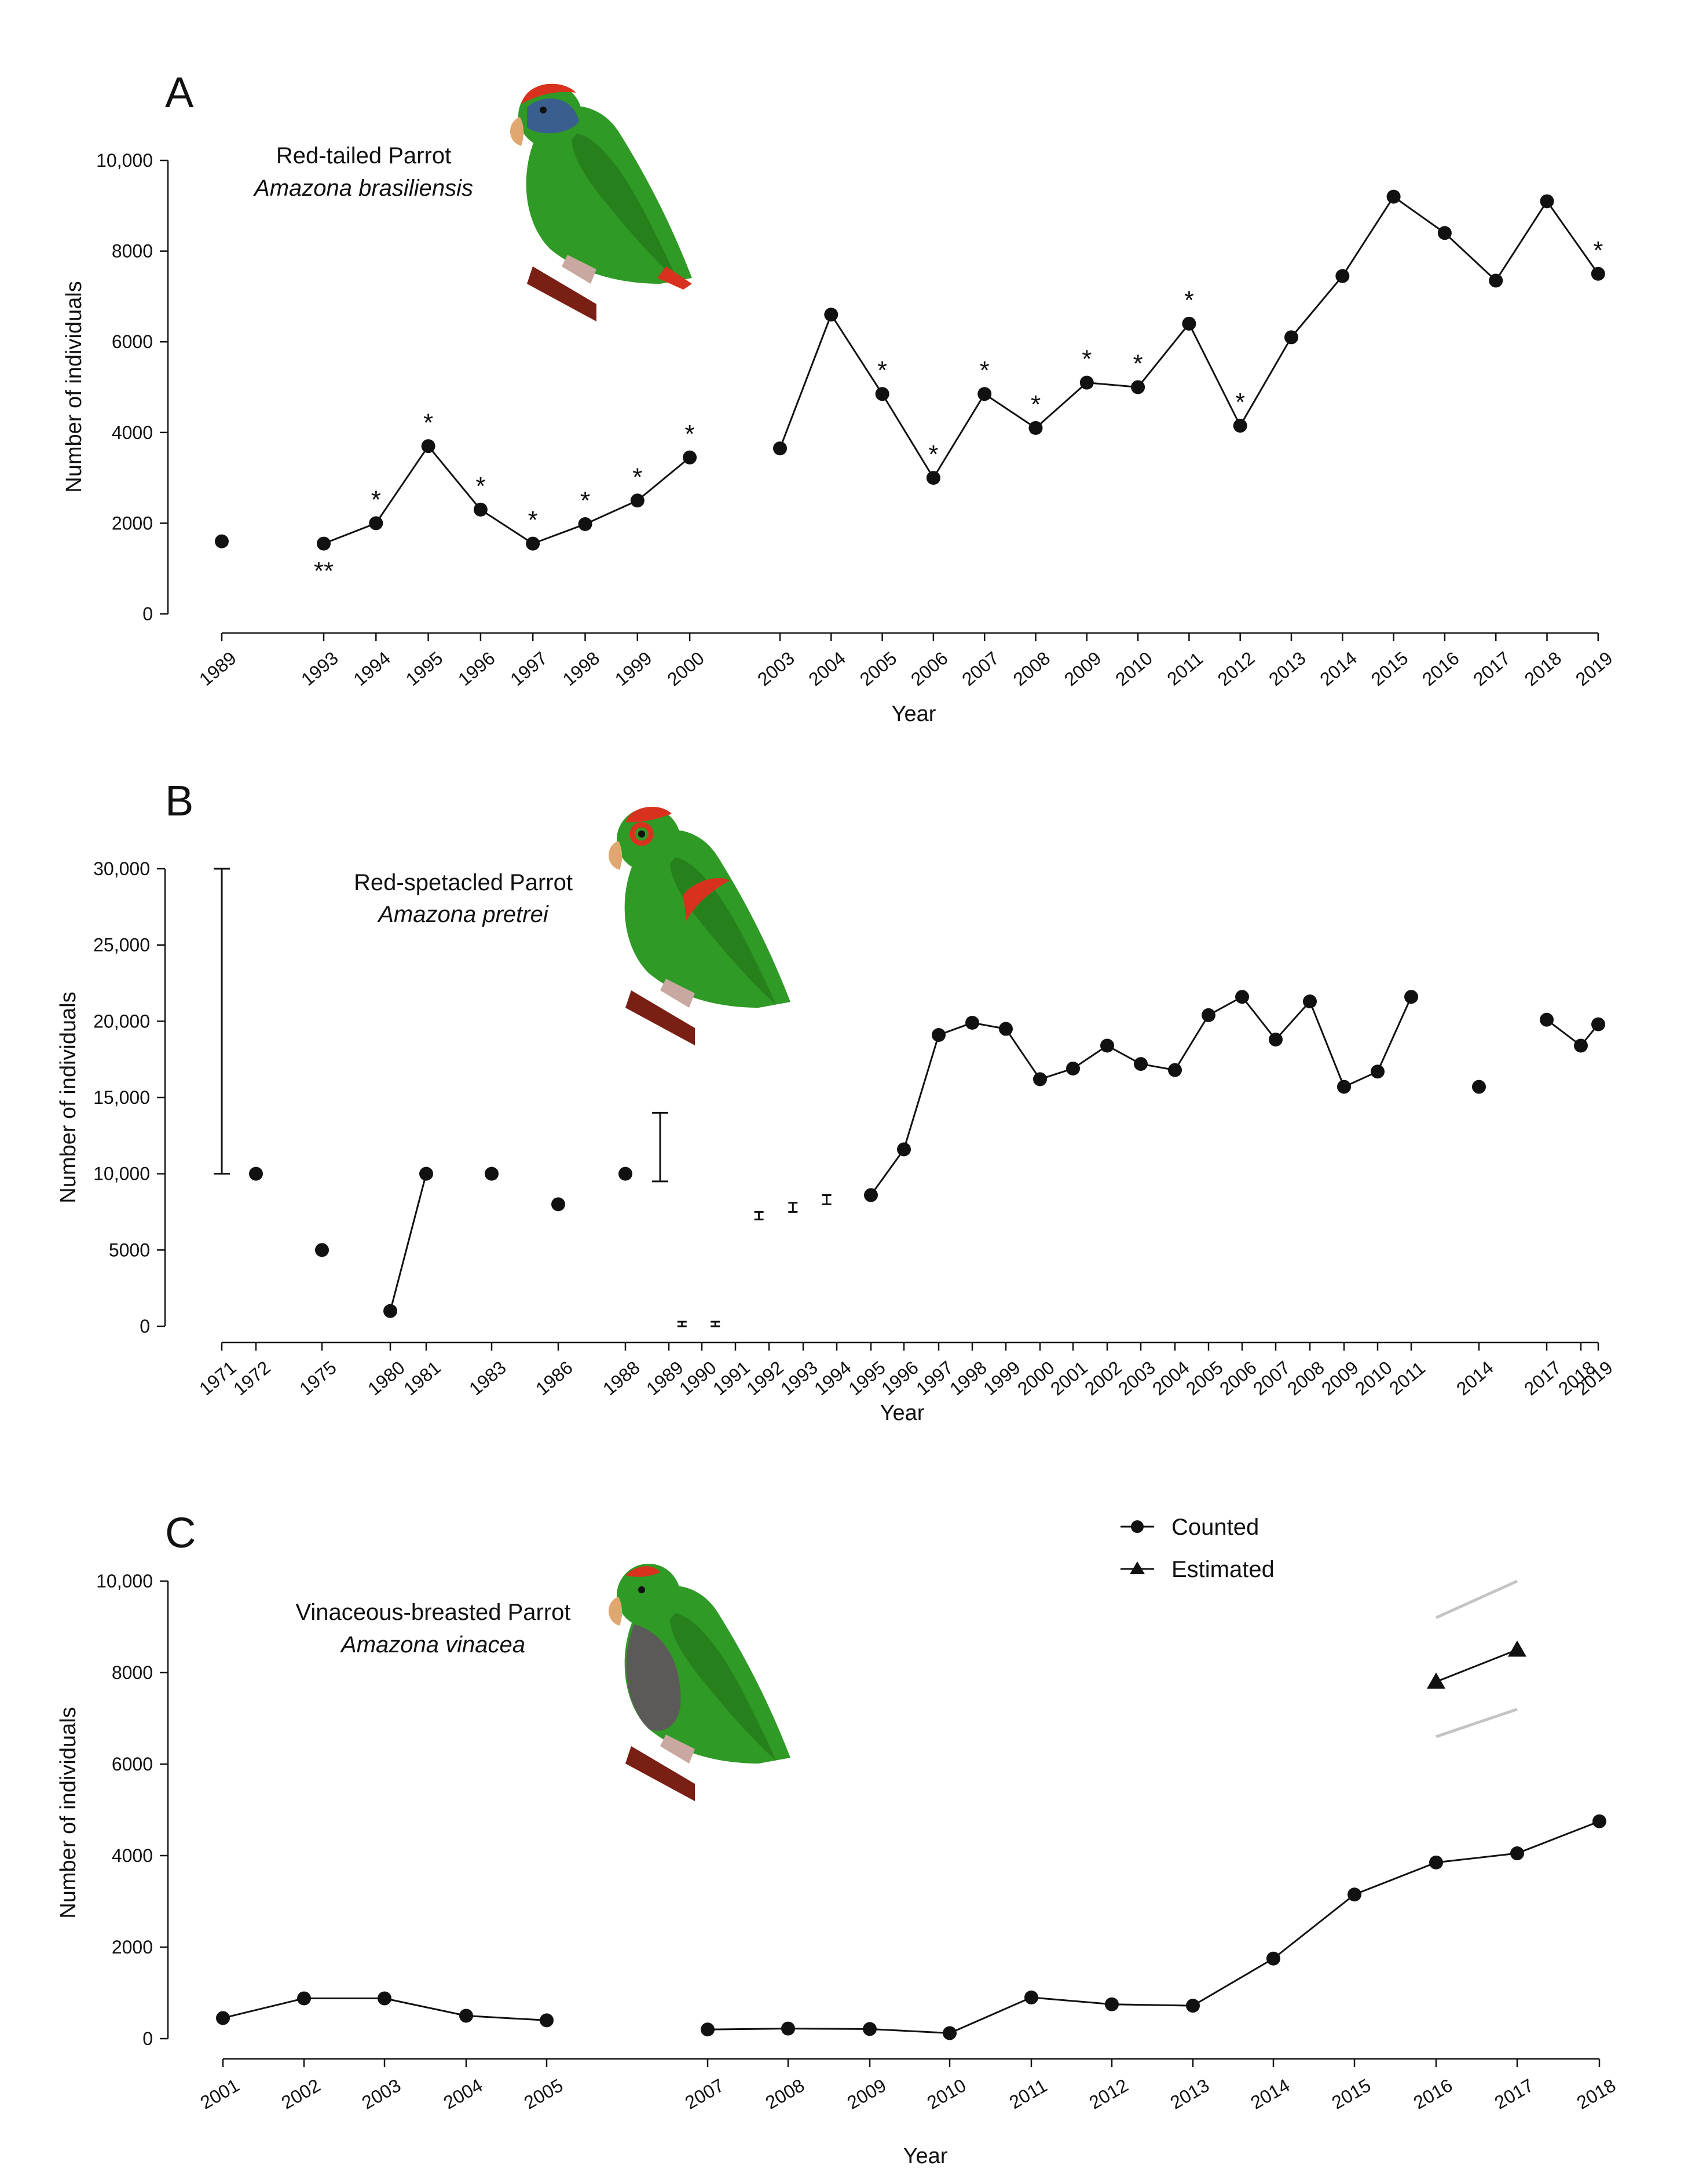 The image size is (1688, 2184). Describe the element at coordinates (969, 1378) in the screenshot. I see `x-tick-label: 1998` at that location.